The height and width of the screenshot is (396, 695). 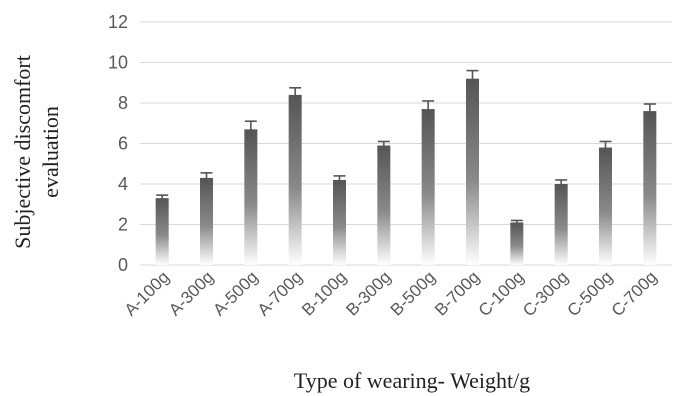 What do you see at coordinates (428, 109) in the screenshot?
I see `error-bar-B-500g` at bounding box center [428, 109].